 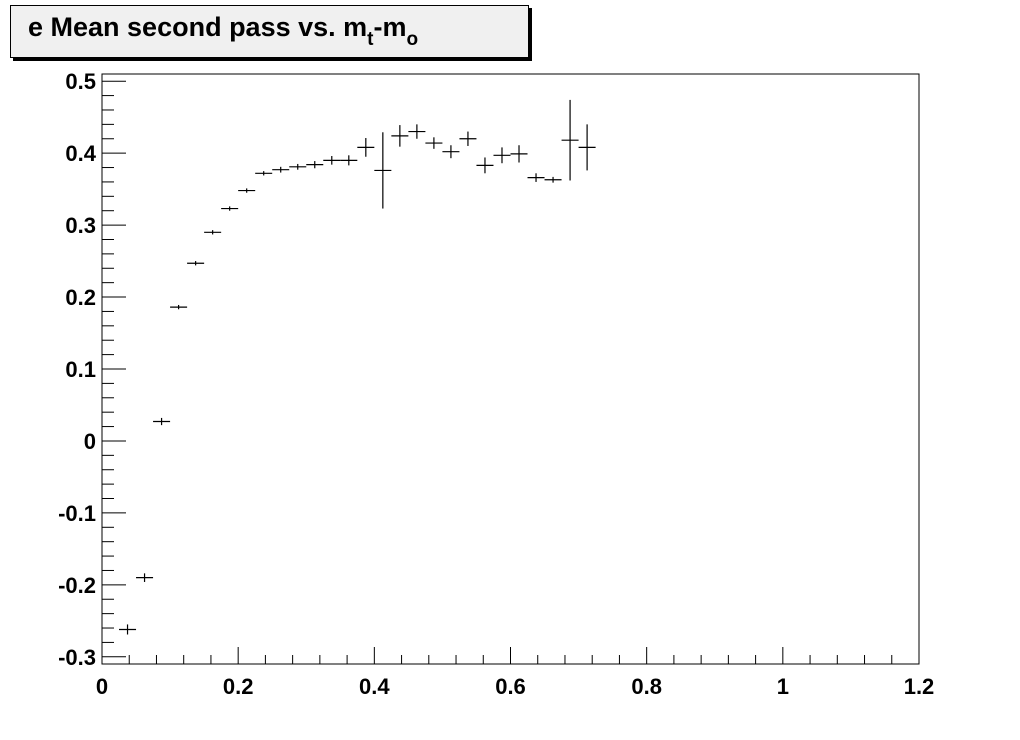 I want to click on x-tick-label: 1, so click(x=783, y=686).